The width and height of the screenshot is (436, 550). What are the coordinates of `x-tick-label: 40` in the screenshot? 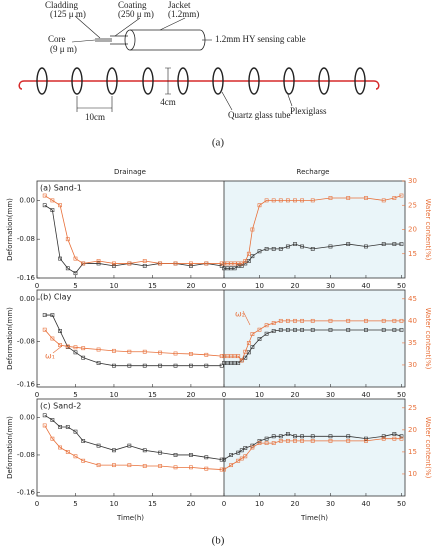 It's located at (365, 286).